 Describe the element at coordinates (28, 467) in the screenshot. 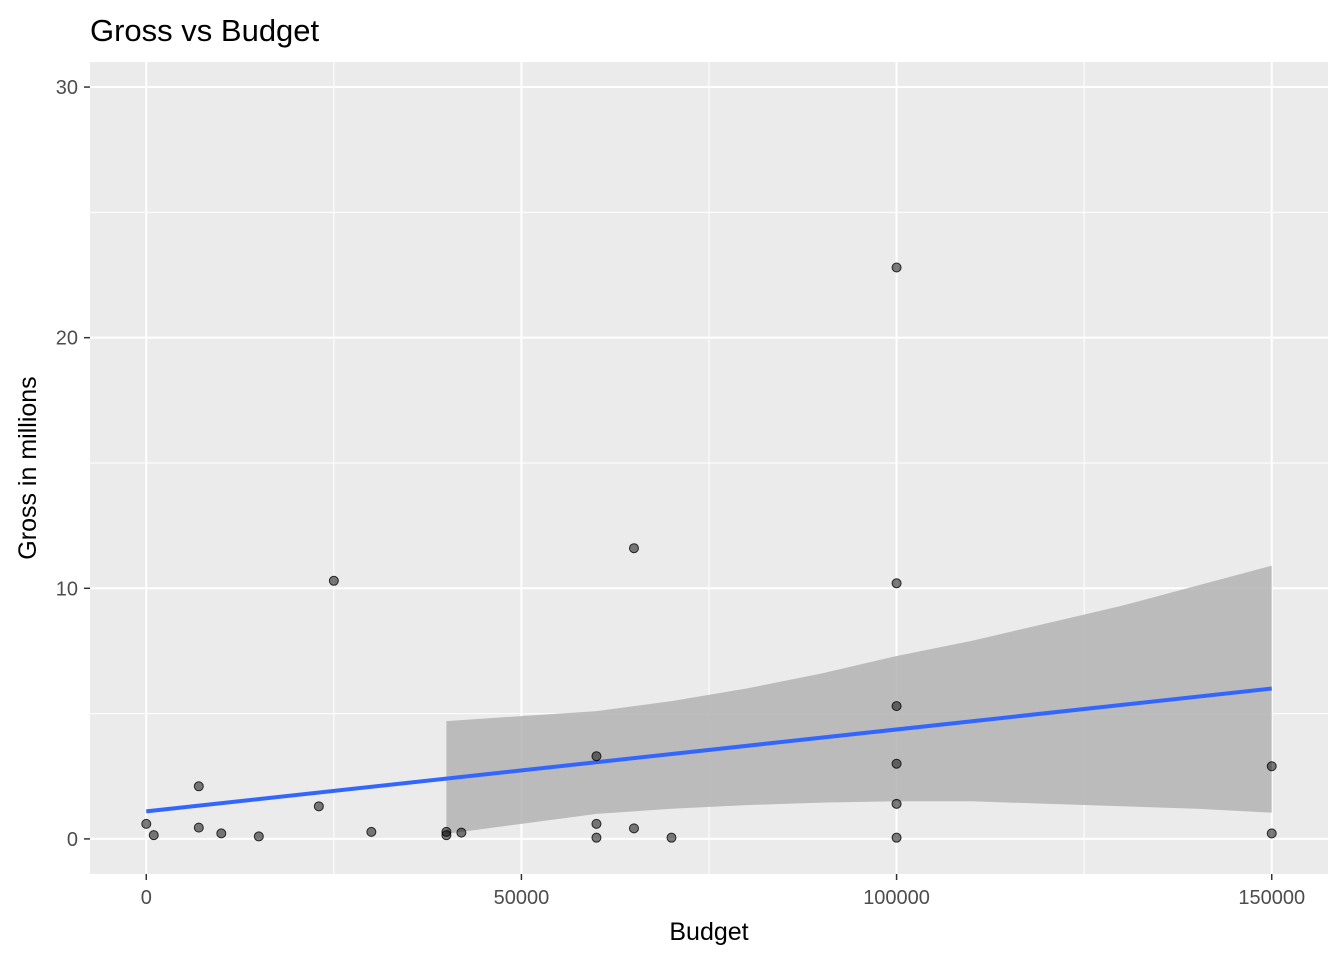

I see `y-axis-title: Gross in millions` at that location.